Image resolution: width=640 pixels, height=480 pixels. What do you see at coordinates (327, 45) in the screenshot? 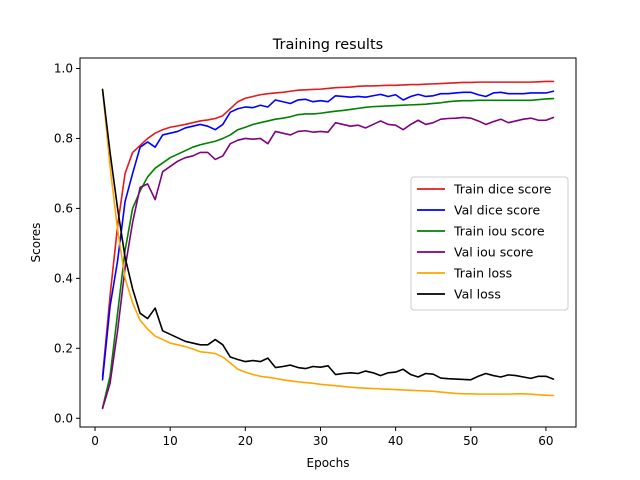
I see `chart-title: Training results` at bounding box center [327, 45].